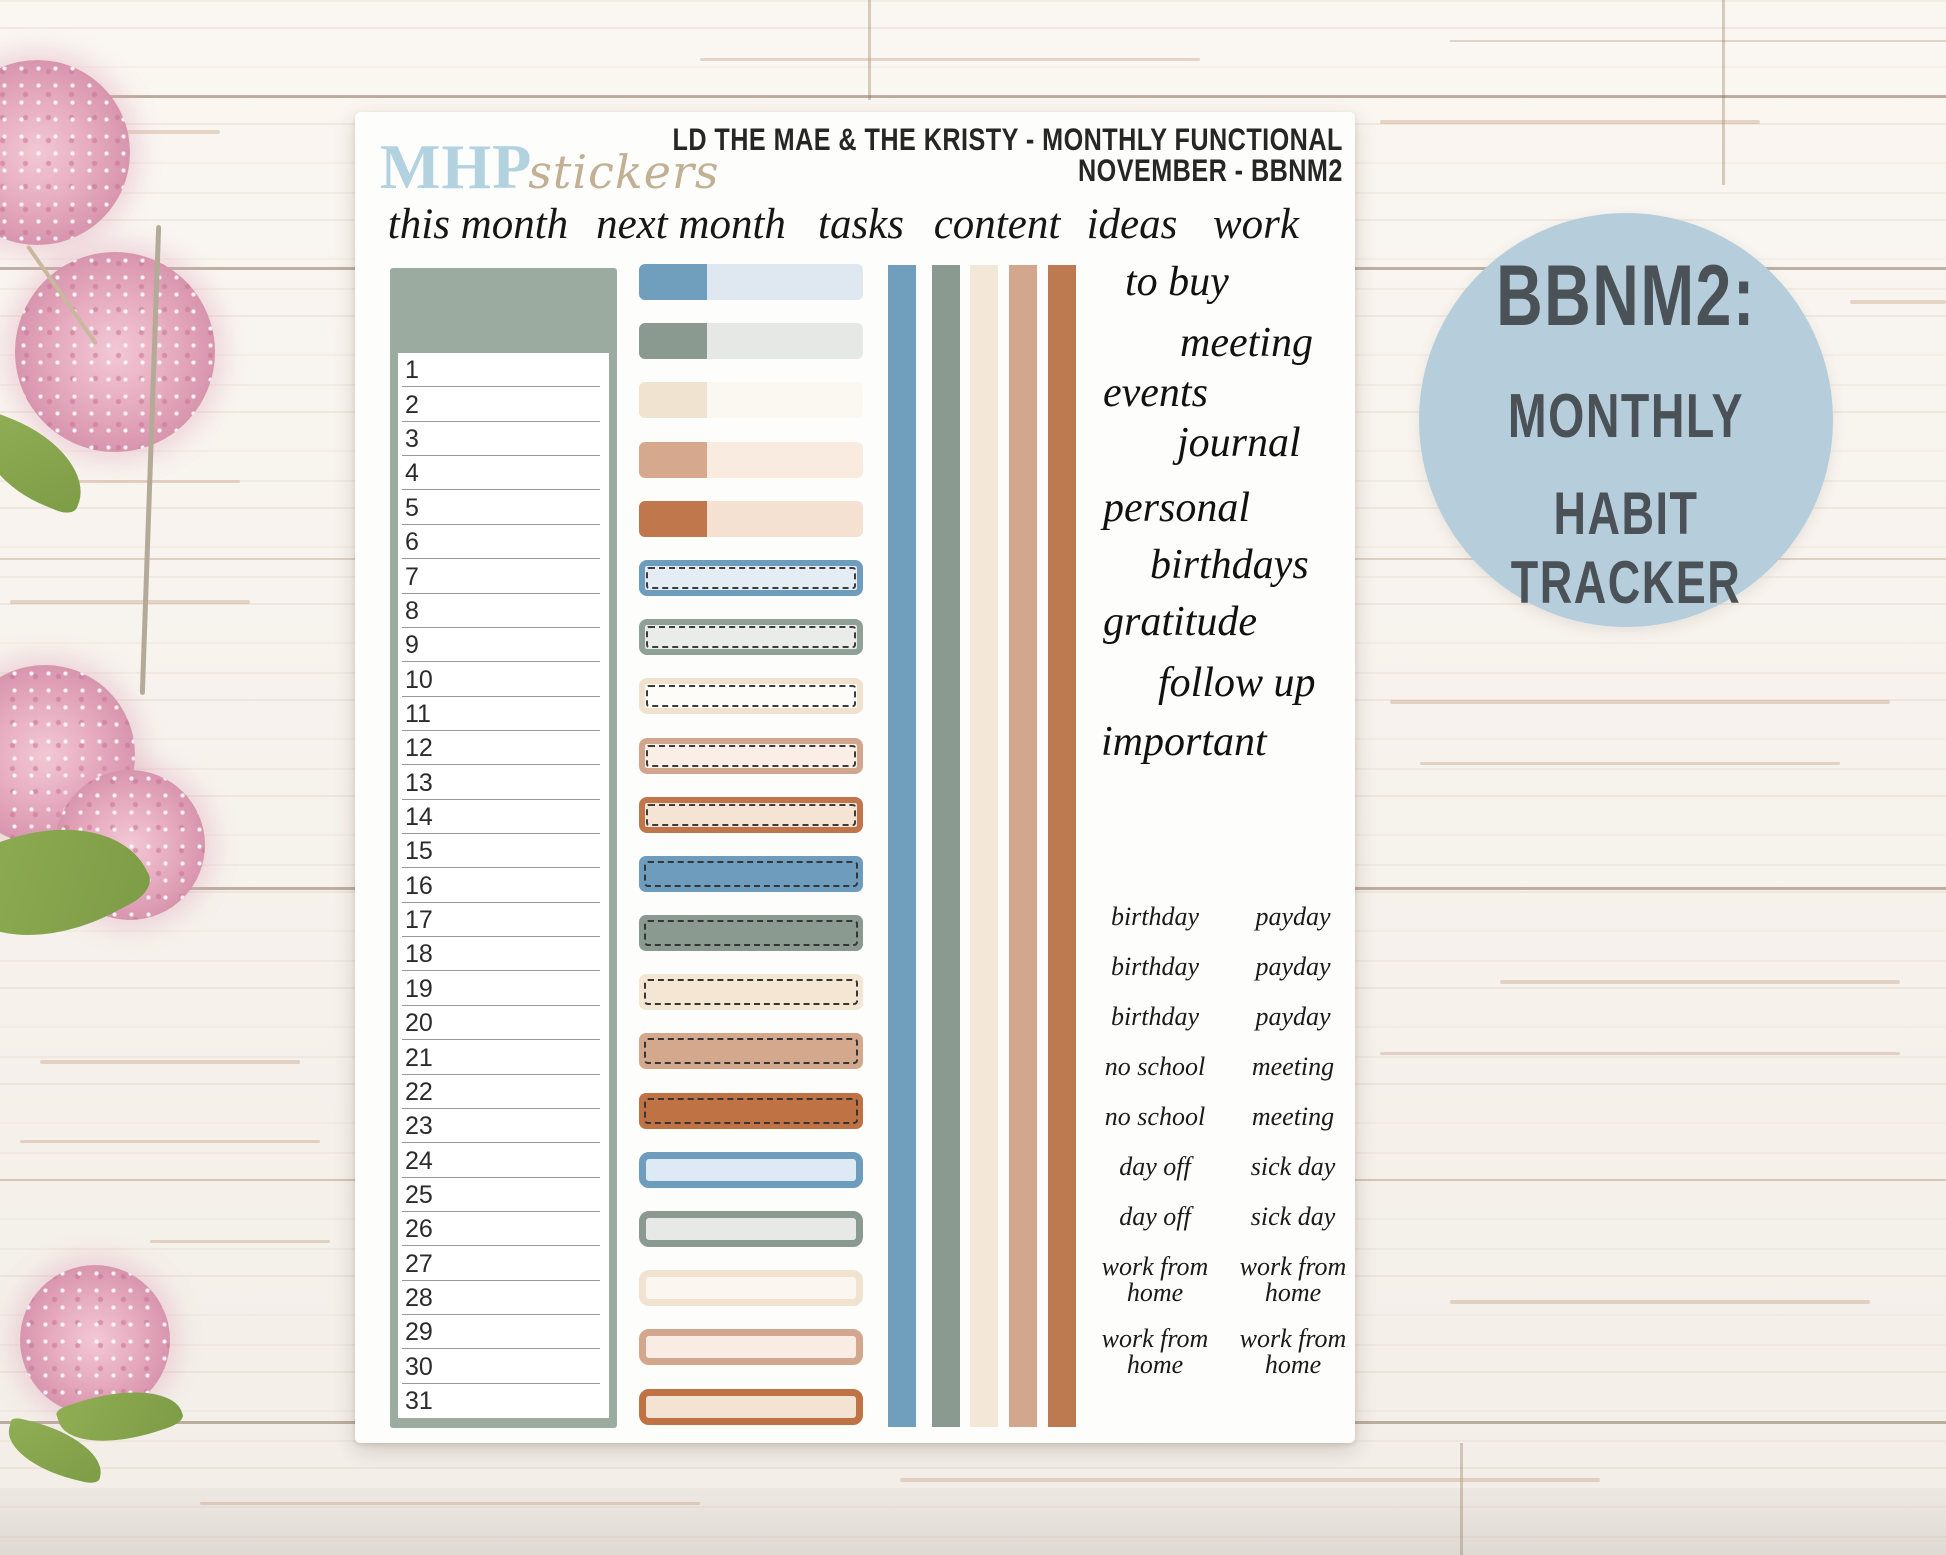 This screenshot has width=1946, height=1555. What do you see at coordinates (1176, 508) in the screenshot?
I see `category-label: personal` at bounding box center [1176, 508].